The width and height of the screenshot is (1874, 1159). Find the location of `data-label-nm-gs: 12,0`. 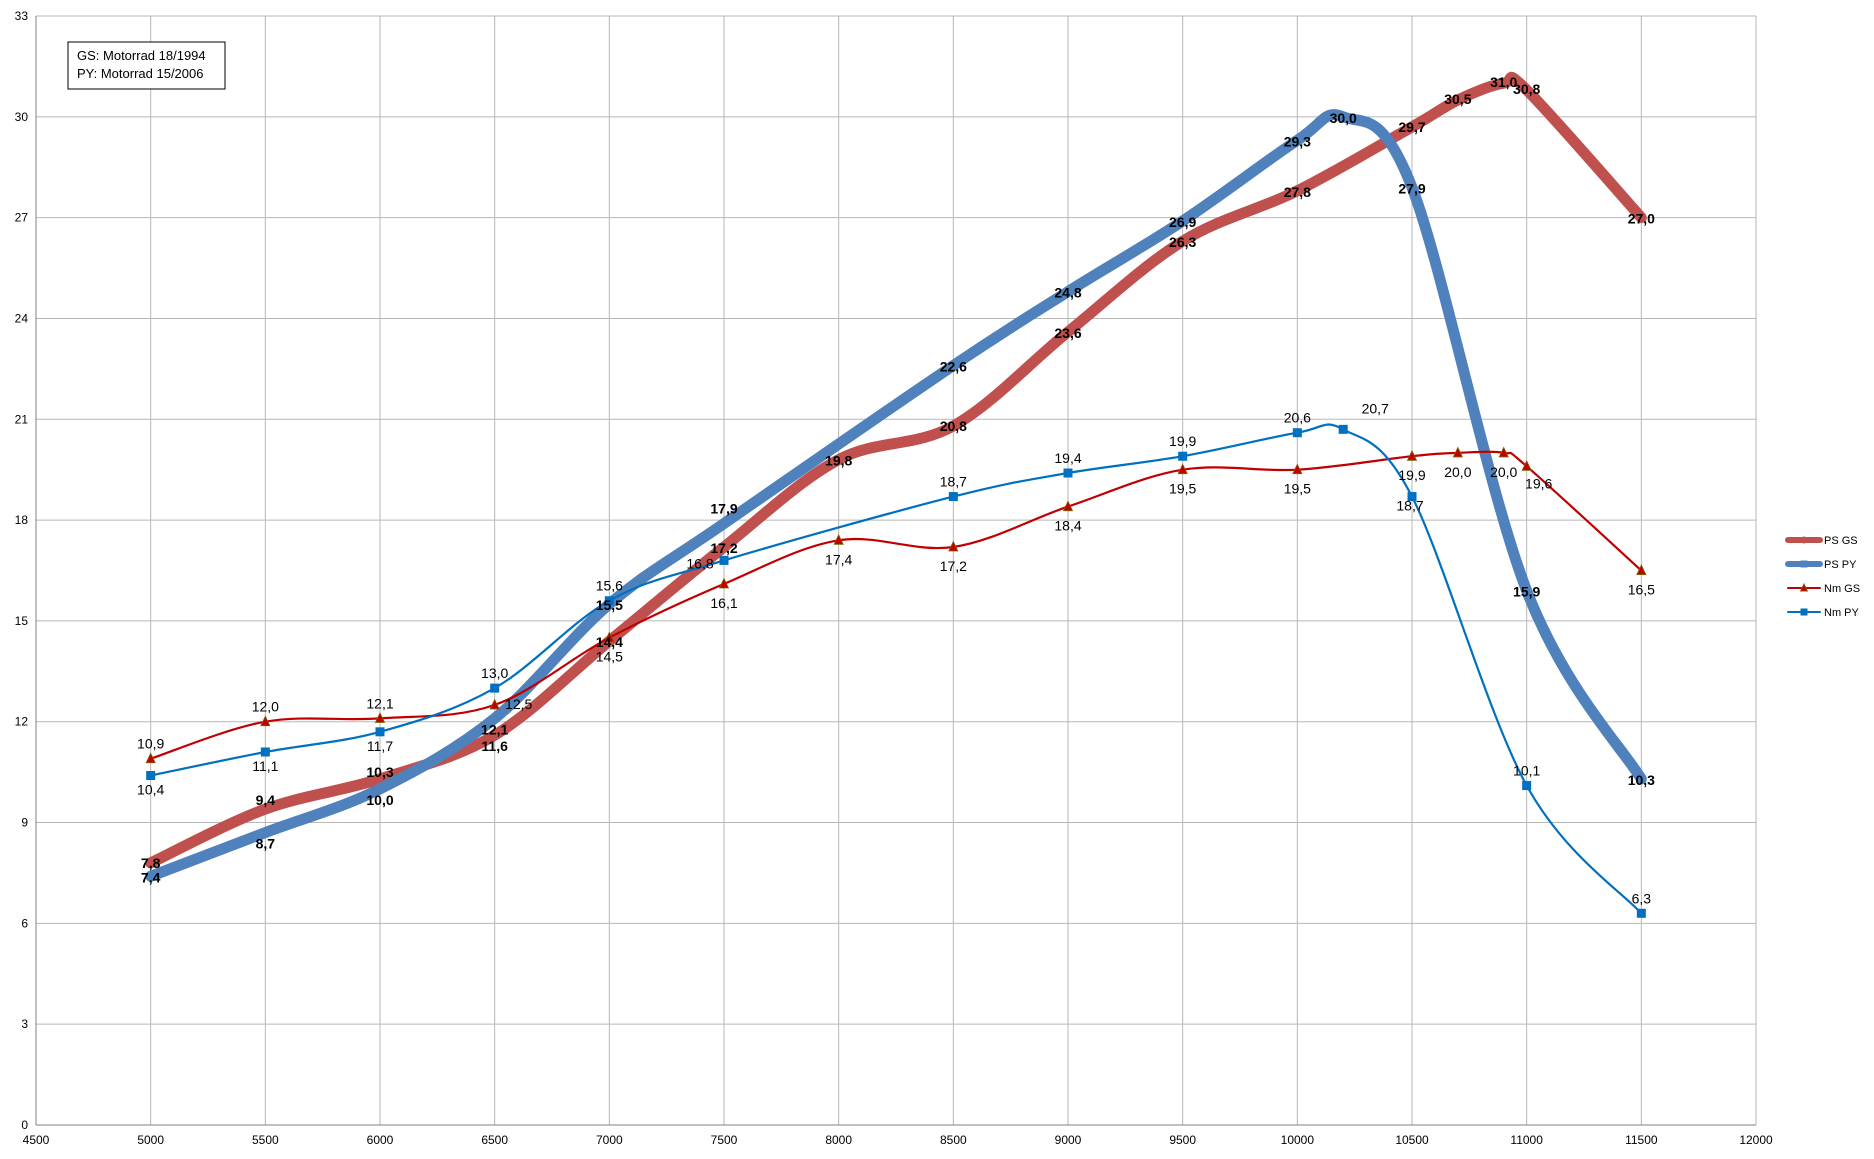

data-label-nm-gs: 12,0 is located at coordinates (265, 707).